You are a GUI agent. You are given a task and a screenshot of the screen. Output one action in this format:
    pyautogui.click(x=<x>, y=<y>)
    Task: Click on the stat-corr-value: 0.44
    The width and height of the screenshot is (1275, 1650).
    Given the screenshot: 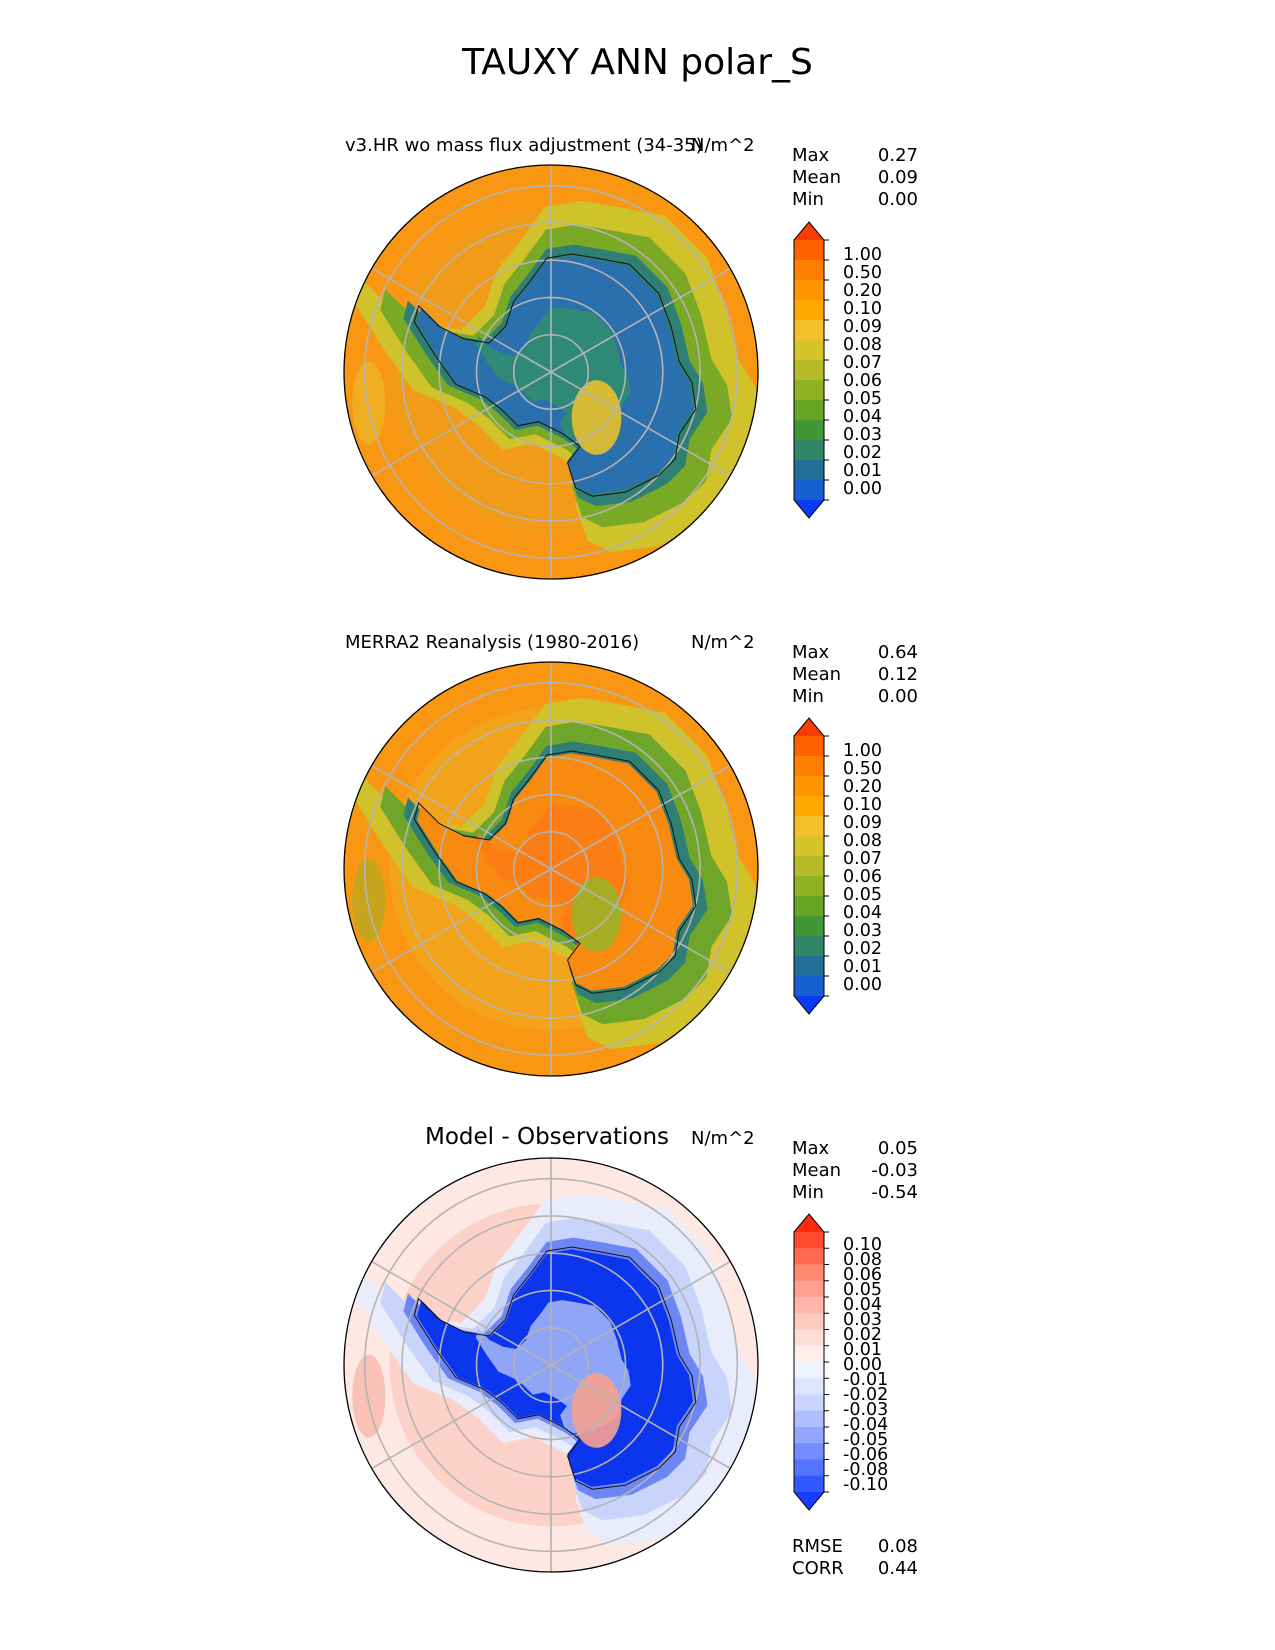 What is the action you would take?
    pyautogui.click(x=897, y=1568)
    